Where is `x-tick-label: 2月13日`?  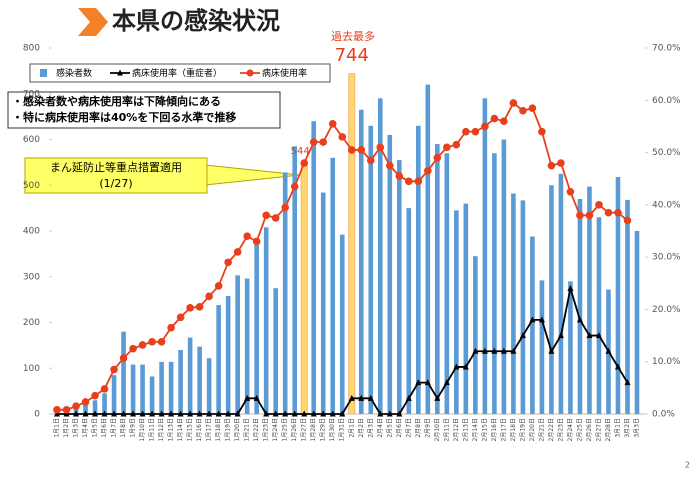
x-tick-label: 2月13日 is located at coordinates (465, 429).